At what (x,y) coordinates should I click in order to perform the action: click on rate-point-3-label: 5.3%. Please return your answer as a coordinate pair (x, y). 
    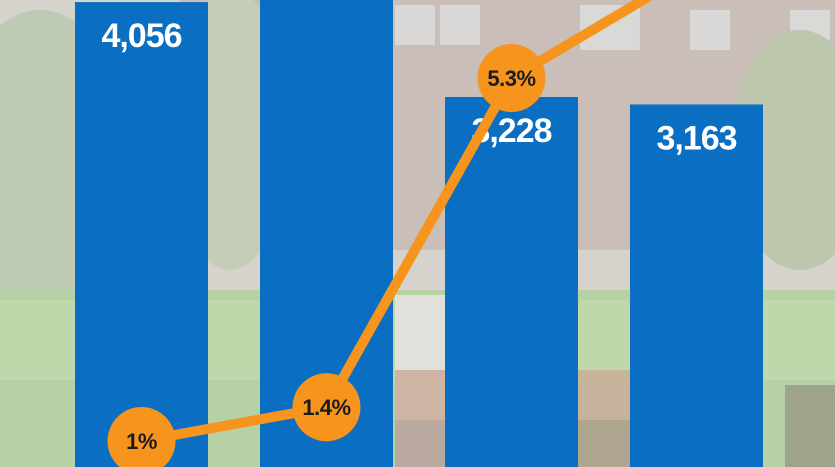
    Looking at the image, I should click on (511, 78).